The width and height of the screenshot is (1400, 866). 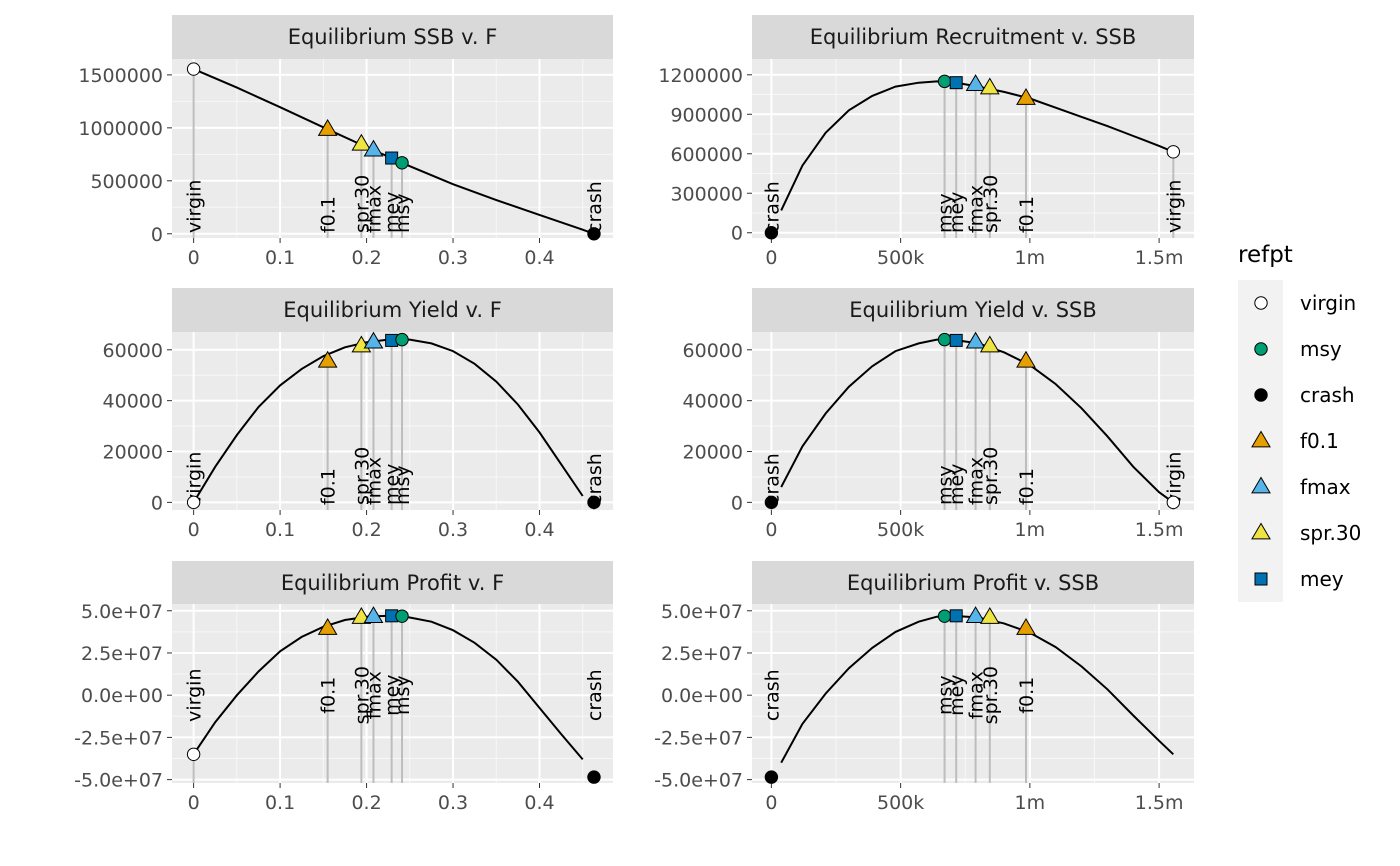 I want to click on legend: refpt virgin msy crash f0.1 fmax spr.30 mey, so click(x=1299, y=422).